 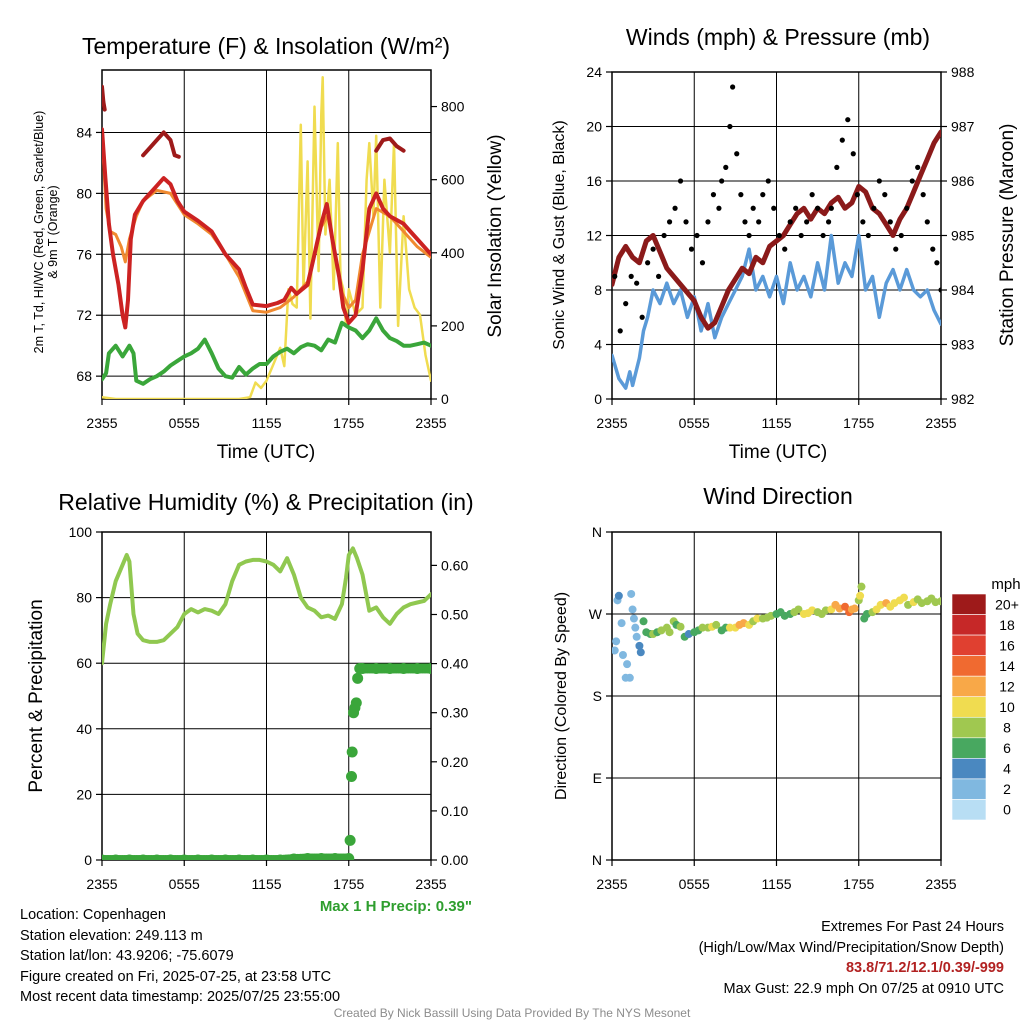 I want to click on wind-right-tick-label: 988, so click(x=963, y=72).